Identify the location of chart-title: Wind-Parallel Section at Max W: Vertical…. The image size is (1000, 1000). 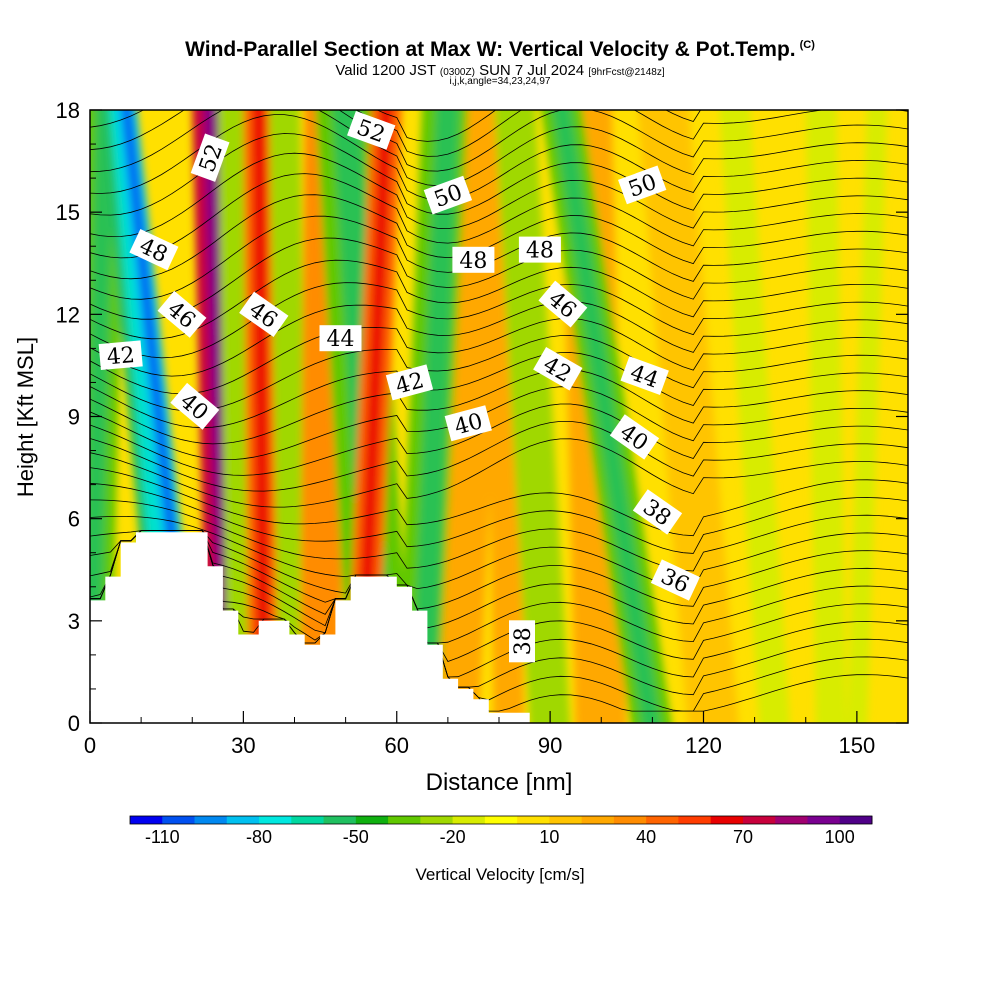
(500, 50).